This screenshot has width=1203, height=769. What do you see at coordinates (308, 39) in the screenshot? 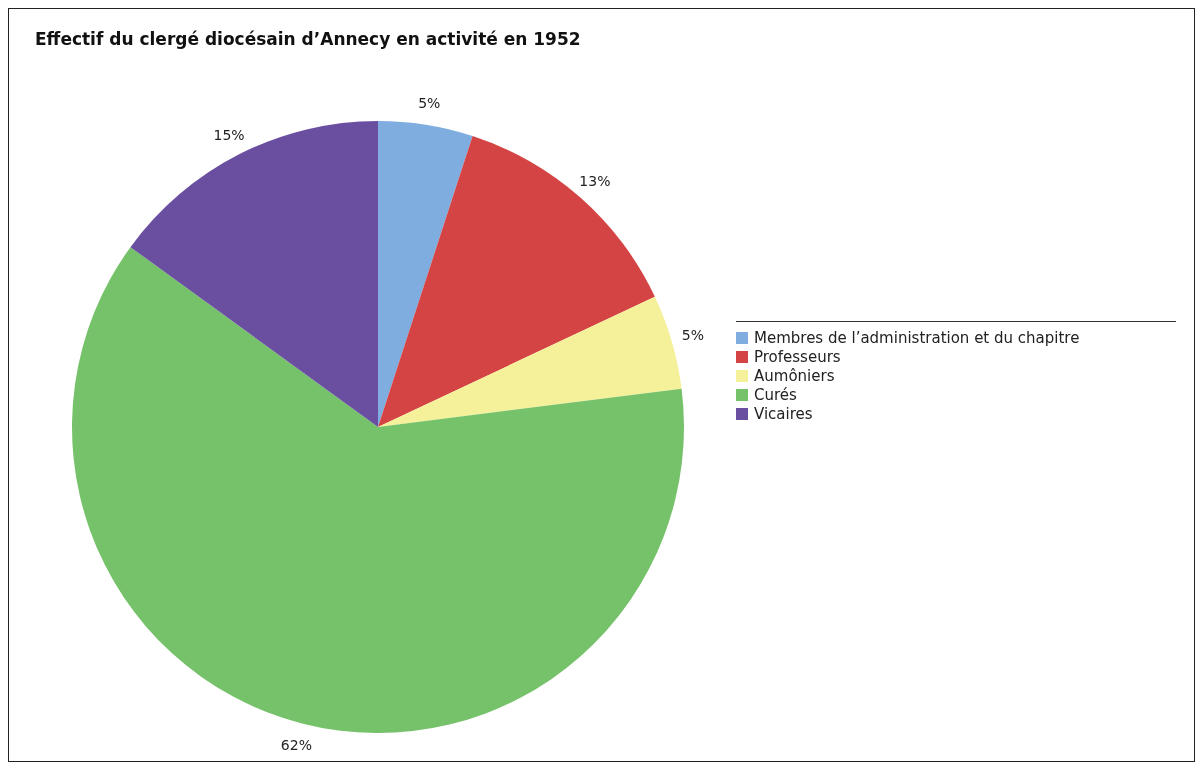
I see `chart-title: Effectif du clergé diocésain d’Annecy en activité en 1952` at bounding box center [308, 39].